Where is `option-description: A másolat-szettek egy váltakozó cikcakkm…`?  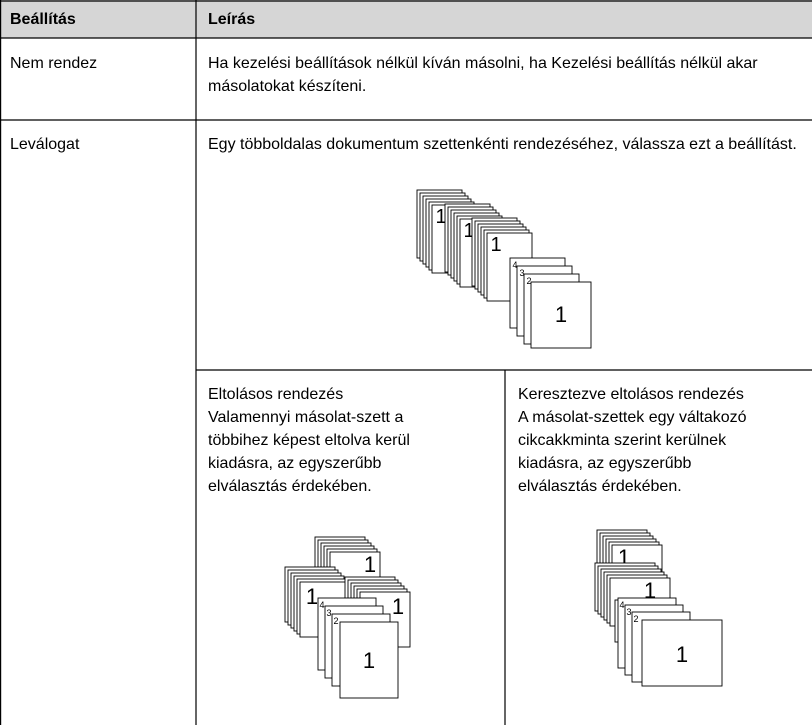 option-description: A másolat-szettek egy váltakozó cikcakkm… is located at coordinates (632, 452).